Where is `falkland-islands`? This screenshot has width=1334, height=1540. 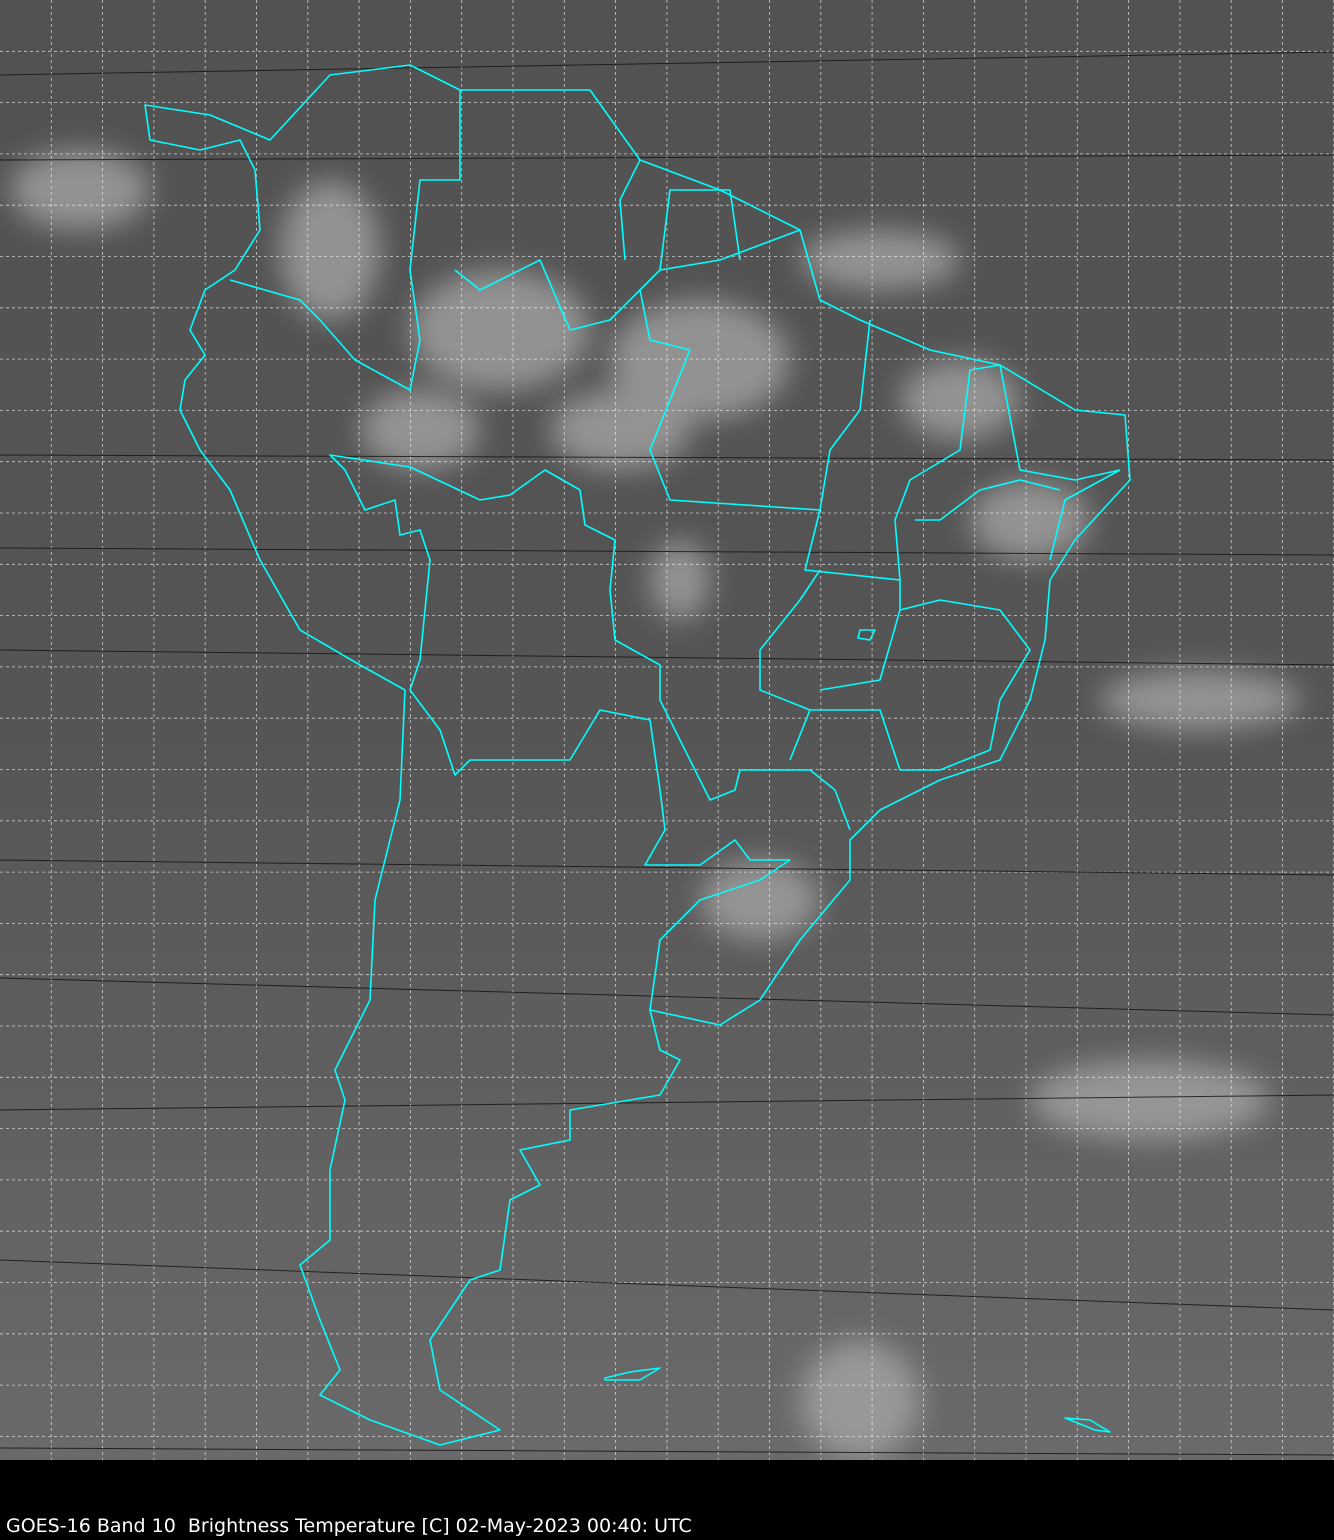
falkland-islands is located at coordinates (632, 1374).